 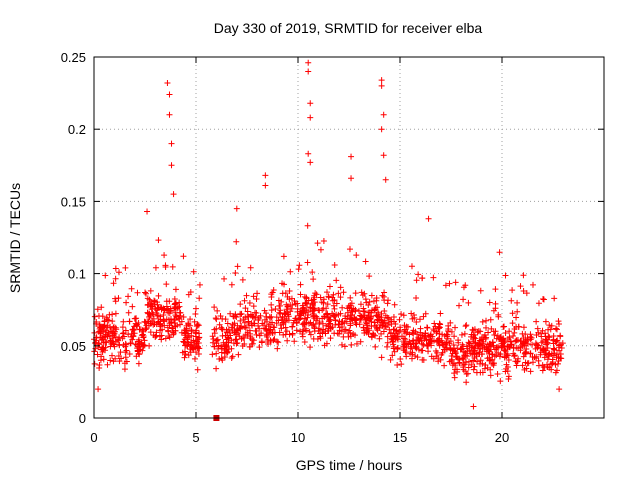 What do you see at coordinates (400, 437) in the screenshot?
I see `x-tick-label: 15` at bounding box center [400, 437].